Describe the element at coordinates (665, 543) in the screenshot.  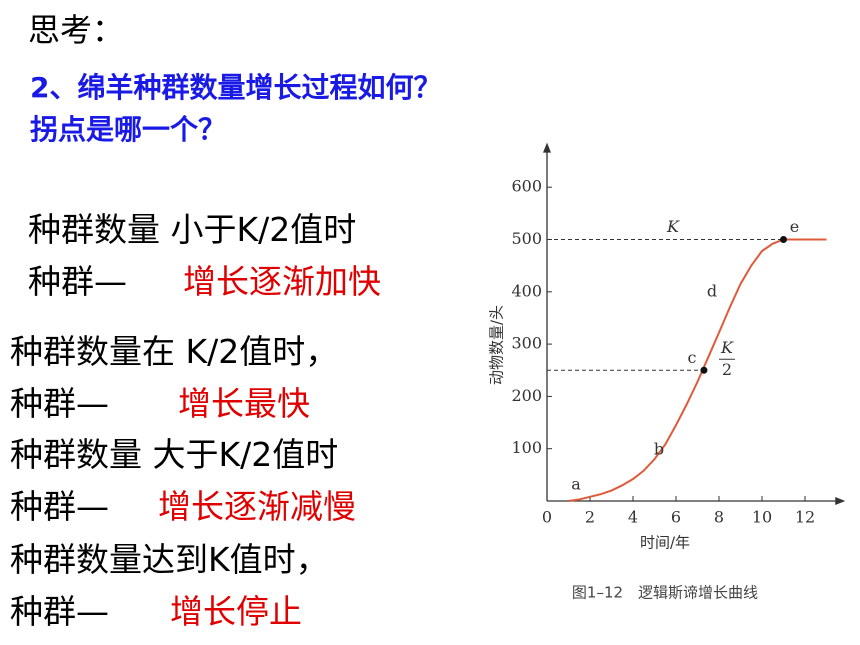
I see `x-axis-label: 时间/年` at that location.